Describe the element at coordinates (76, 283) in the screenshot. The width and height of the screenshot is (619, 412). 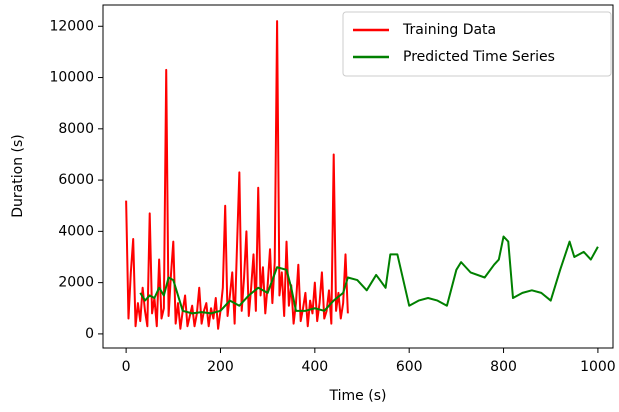
I see `y-tick-label: 2000` at that location.